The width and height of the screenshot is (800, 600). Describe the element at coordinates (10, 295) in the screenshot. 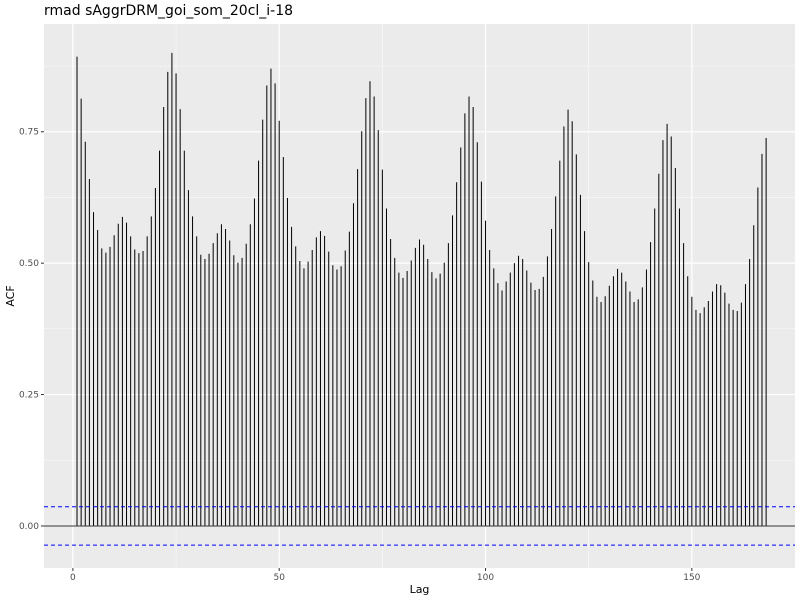

I see `y-axis-label: ACF` at that location.